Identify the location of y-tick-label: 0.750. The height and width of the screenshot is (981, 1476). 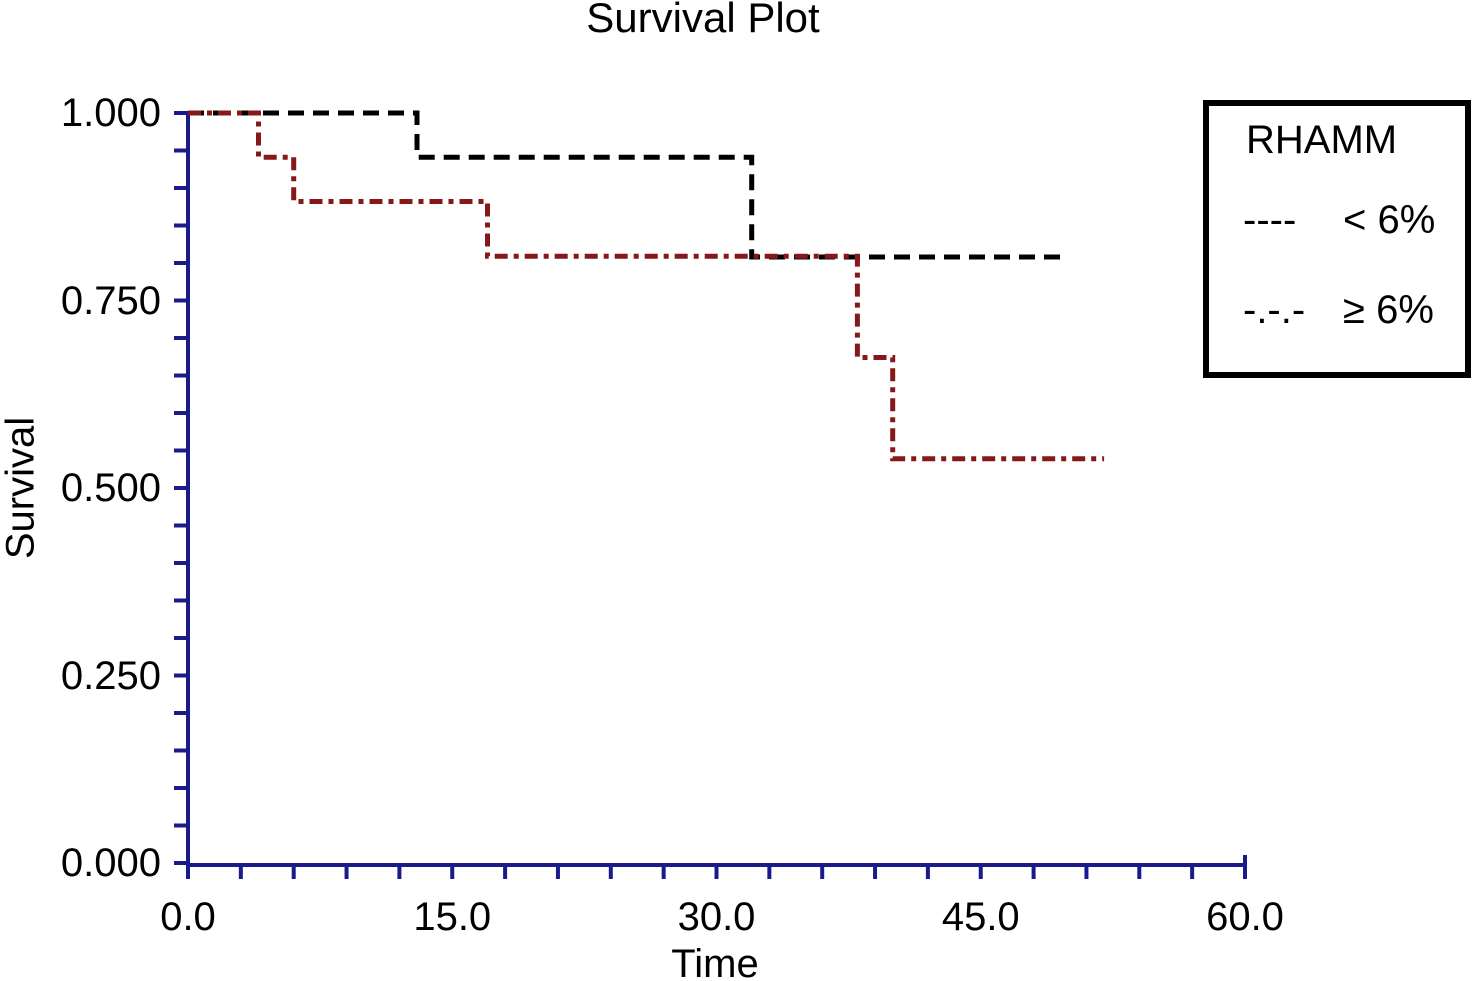
(110, 300).